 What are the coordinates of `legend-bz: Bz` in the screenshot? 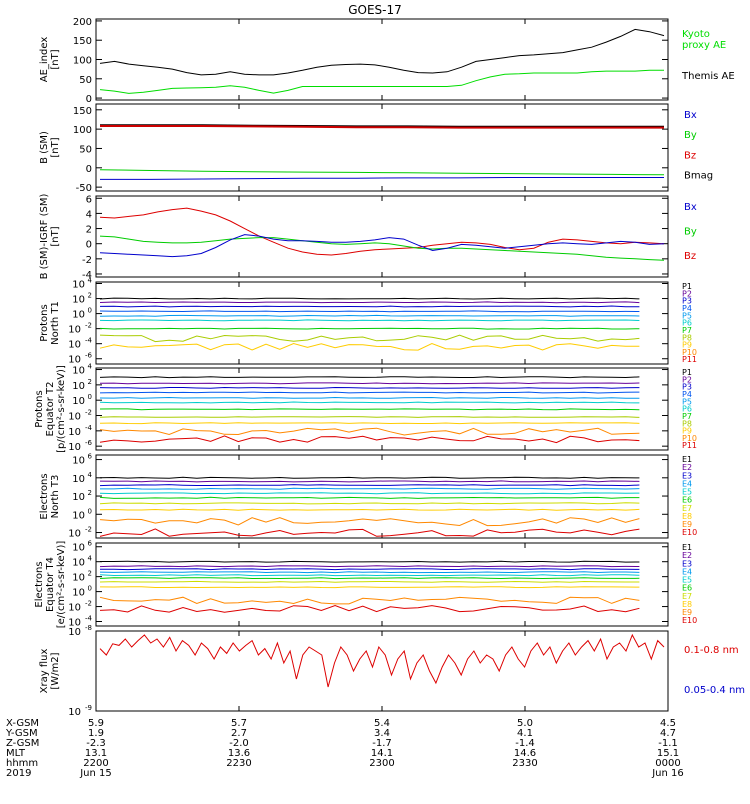 It's located at (690, 155).